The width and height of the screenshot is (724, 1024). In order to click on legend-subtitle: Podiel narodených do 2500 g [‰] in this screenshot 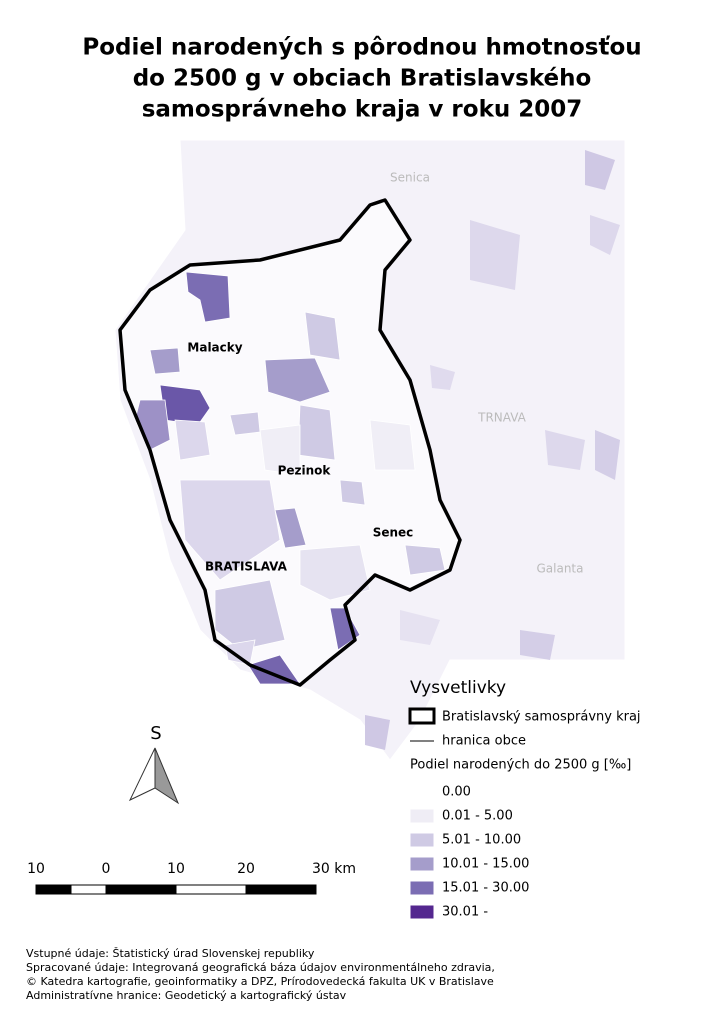, I will do `click(520, 765)`.